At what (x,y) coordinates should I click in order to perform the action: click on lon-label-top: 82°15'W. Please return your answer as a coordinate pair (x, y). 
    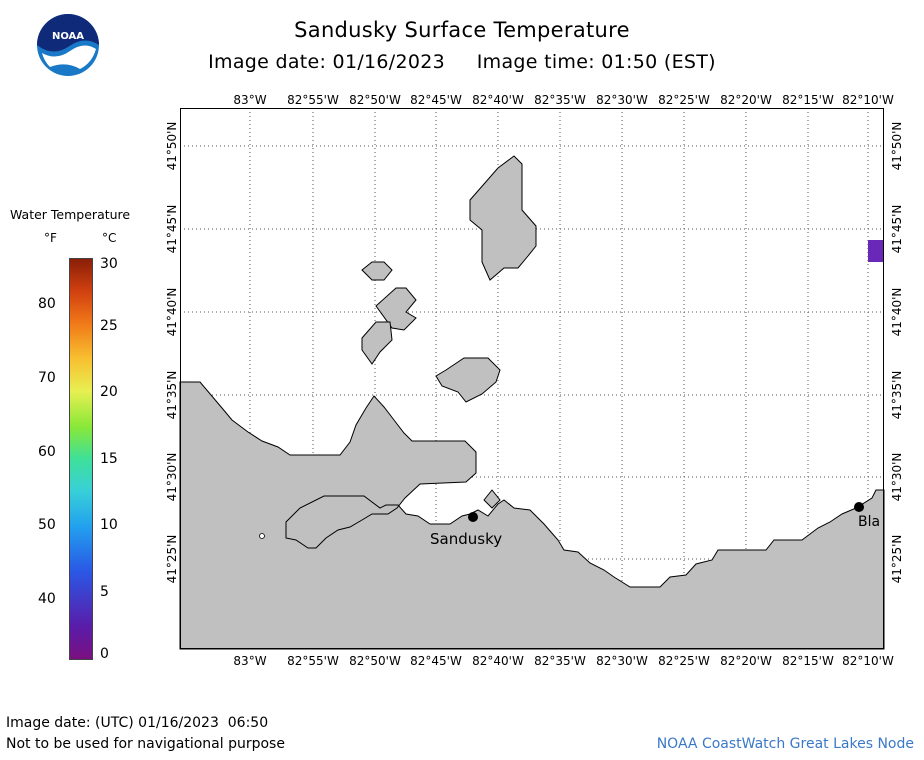
    Looking at the image, I should click on (808, 100).